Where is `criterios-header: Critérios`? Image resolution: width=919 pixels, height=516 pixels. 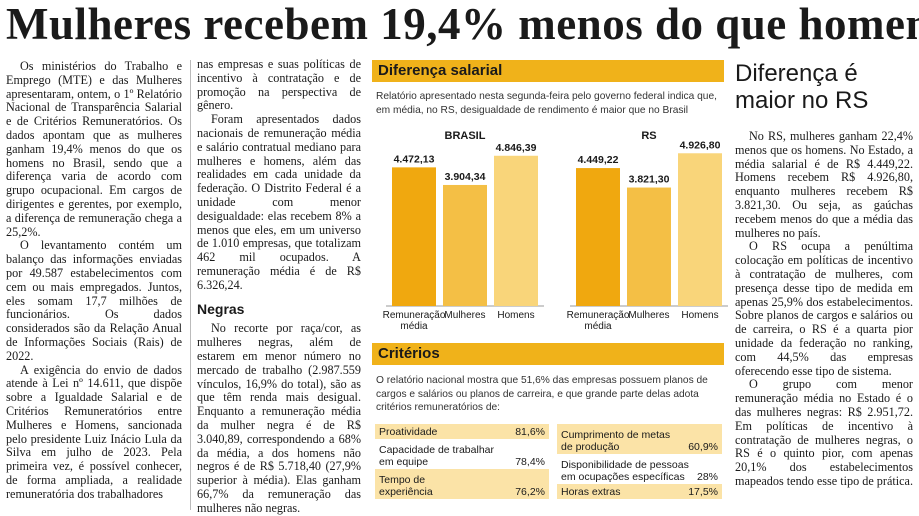
criterios-header: Critérios is located at coordinates (548, 354).